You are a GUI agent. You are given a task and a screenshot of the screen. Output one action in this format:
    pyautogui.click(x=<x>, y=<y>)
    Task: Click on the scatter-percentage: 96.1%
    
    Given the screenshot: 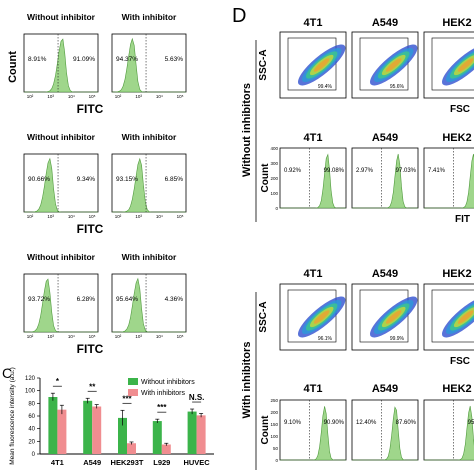 What is the action you would take?
    pyautogui.click(x=325, y=339)
    